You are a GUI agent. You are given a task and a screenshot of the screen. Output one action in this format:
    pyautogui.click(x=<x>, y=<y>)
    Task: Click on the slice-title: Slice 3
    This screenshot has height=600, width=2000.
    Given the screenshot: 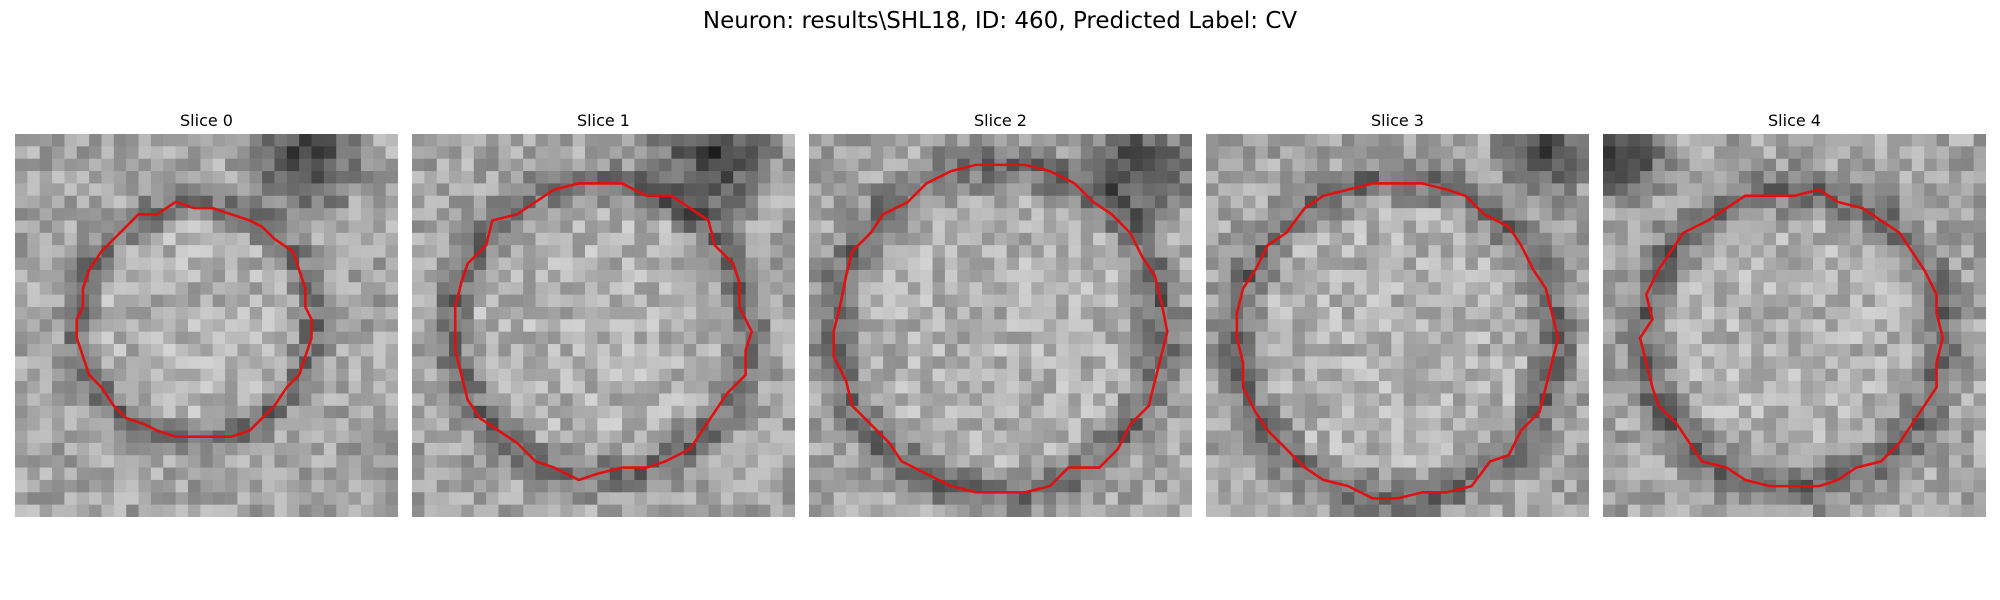 What is the action you would take?
    pyautogui.click(x=1397, y=120)
    